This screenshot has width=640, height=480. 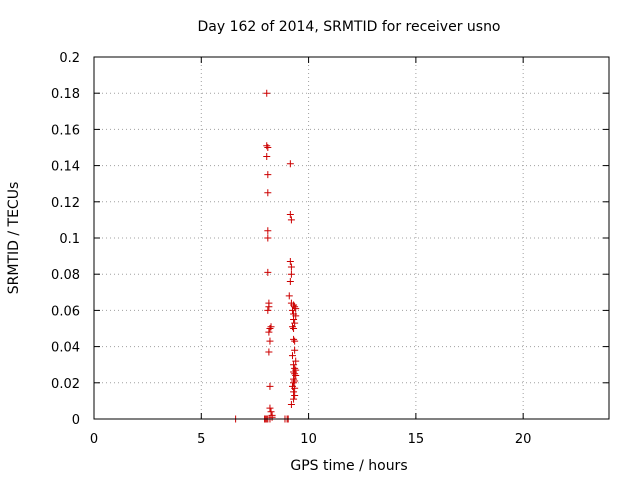 What do you see at coordinates (65, 311) in the screenshot?
I see `y-tick-label: 0.06` at bounding box center [65, 311].